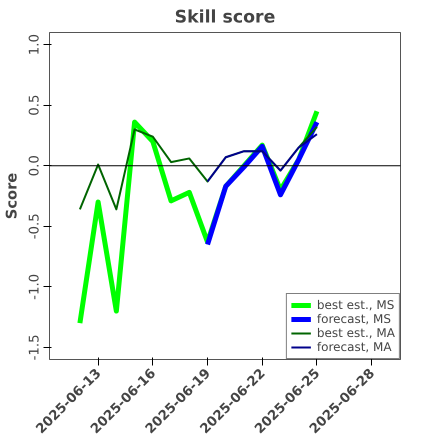 The image size is (440, 440). What do you see at coordinates (354, 347) in the screenshot?
I see `legend-label: forecast, MA` at bounding box center [354, 347].